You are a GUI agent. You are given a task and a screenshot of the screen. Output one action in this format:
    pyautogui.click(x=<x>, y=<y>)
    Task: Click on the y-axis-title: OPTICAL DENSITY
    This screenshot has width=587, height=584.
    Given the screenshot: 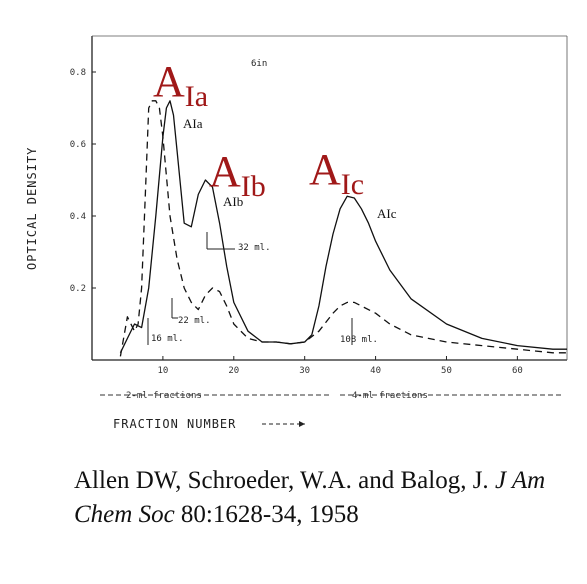 What is the action you would take?
    pyautogui.click(x=32, y=208)
    